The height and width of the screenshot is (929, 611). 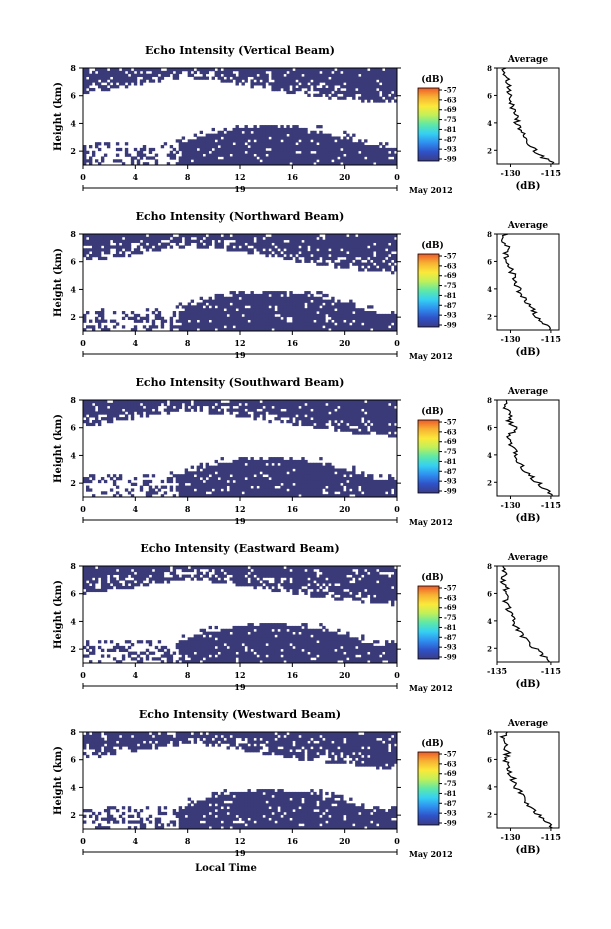 What do you see at coordinates (450, 305) in the screenshot?
I see `colorbar-tick-label: -87` at bounding box center [450, 305].